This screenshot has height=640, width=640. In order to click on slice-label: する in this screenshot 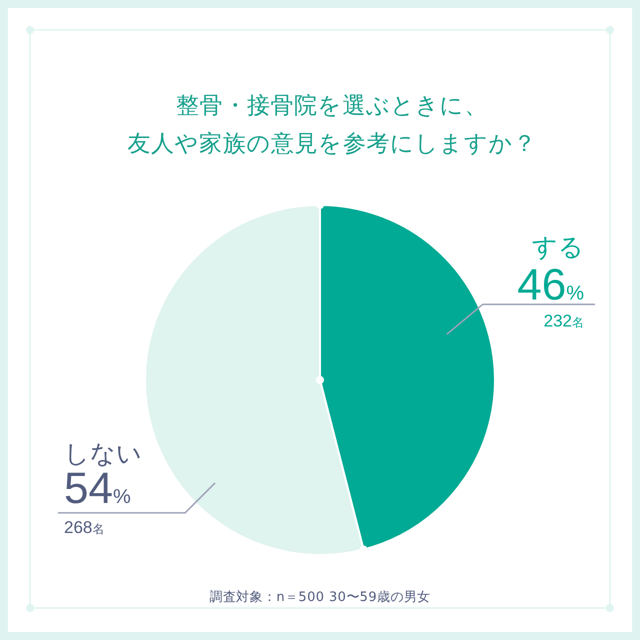, I will do `click(558, 247)`.